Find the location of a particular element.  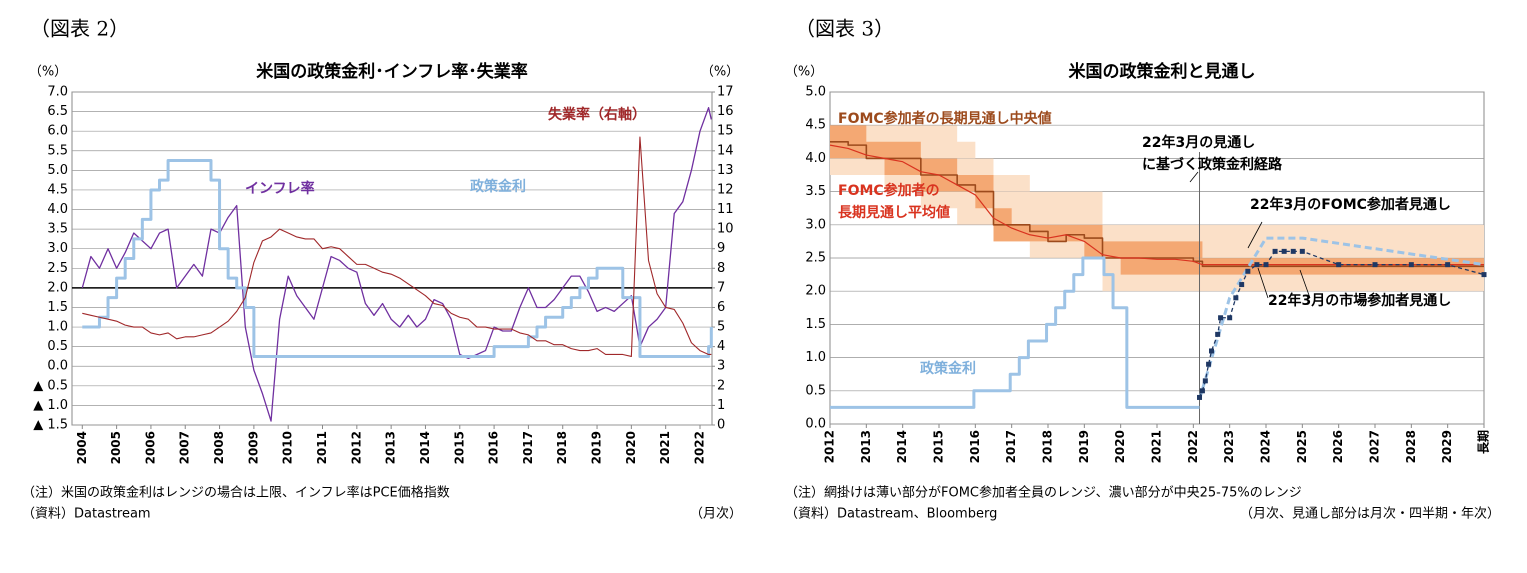

y-tick-label: 6.0 is located at coordinates (57, 131).